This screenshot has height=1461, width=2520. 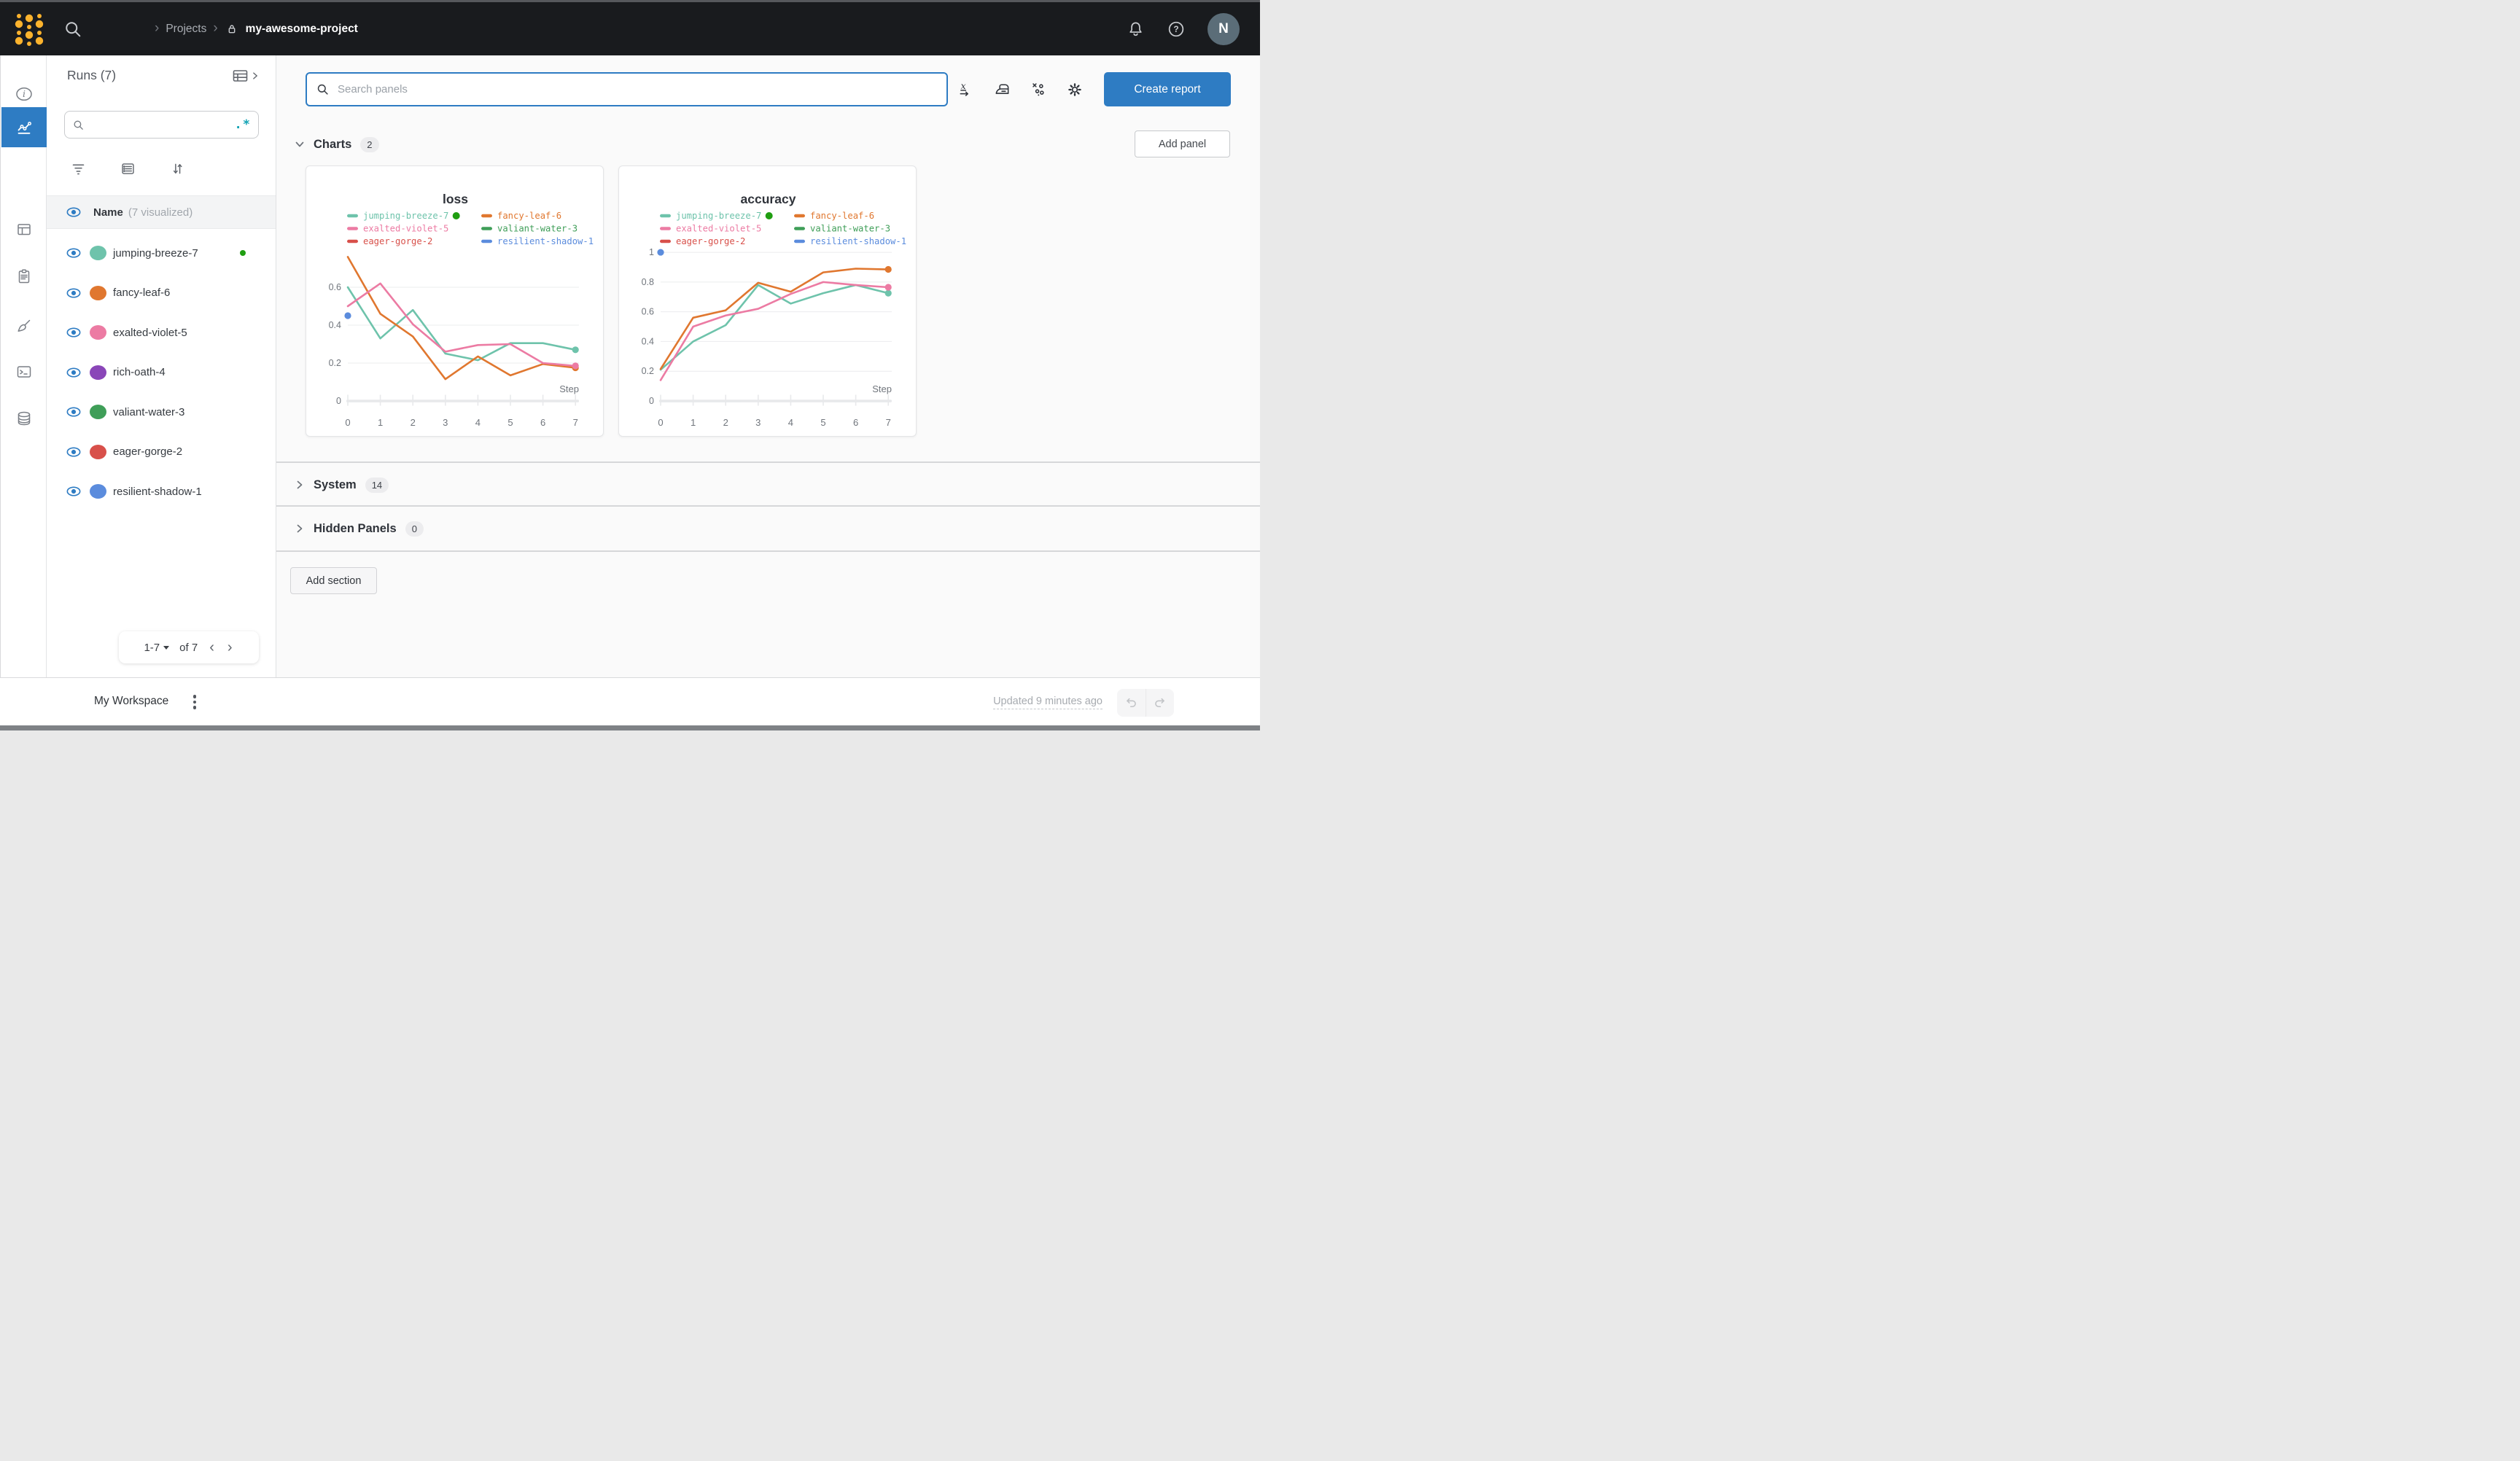 I want to click on pagination-range-dropdown: 1-7, so click(x=157, y=648).